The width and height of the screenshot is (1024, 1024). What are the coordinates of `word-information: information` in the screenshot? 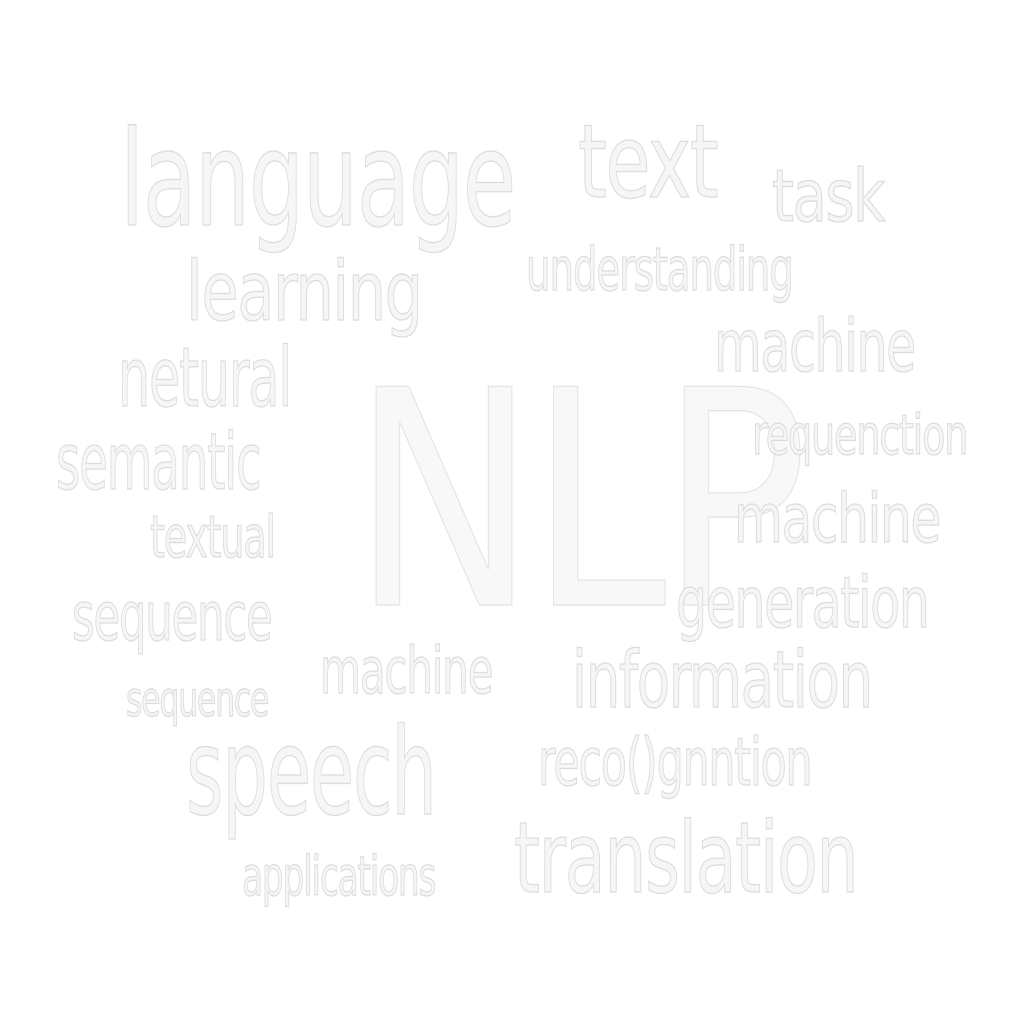 It's located at (723, 681).